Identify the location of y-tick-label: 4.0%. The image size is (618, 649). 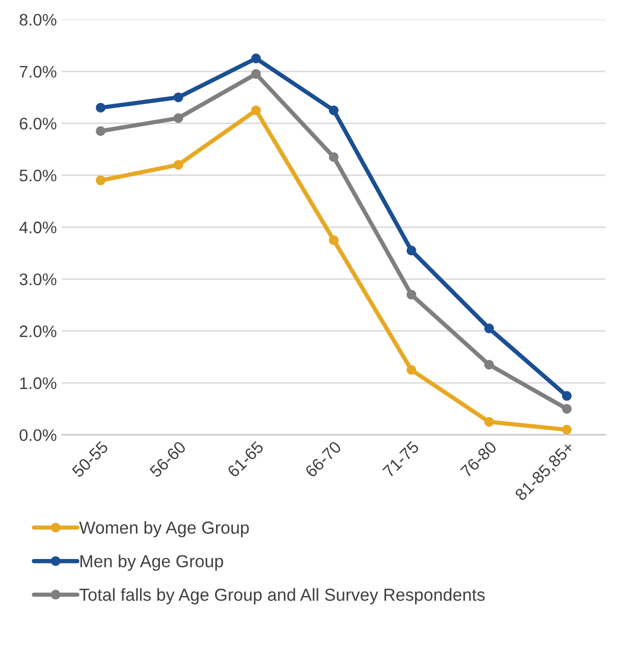
(37, 228).